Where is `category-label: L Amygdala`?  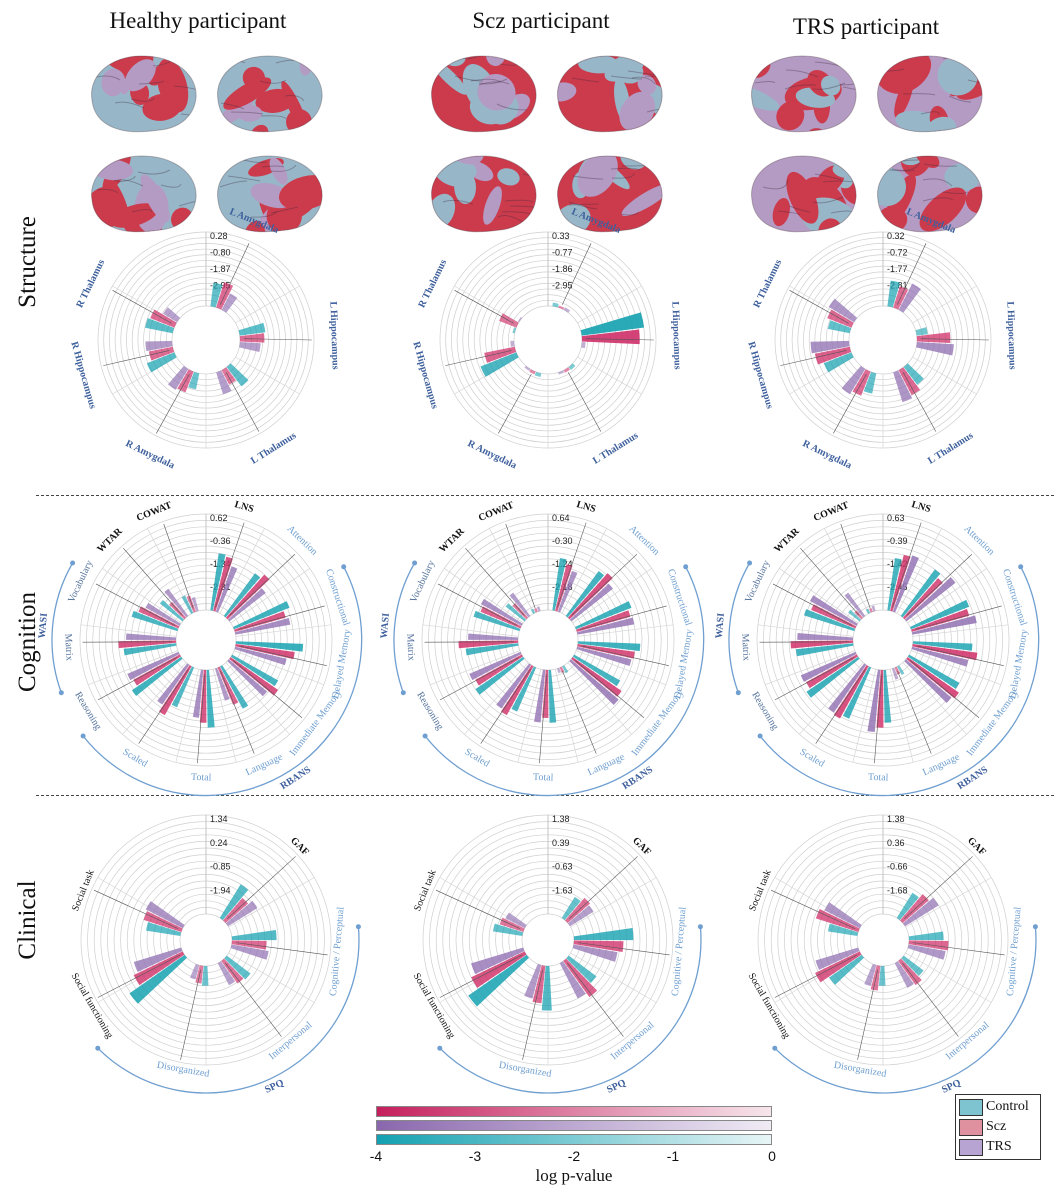
category-label: L Amygdala is located at coordinates (254, 221).